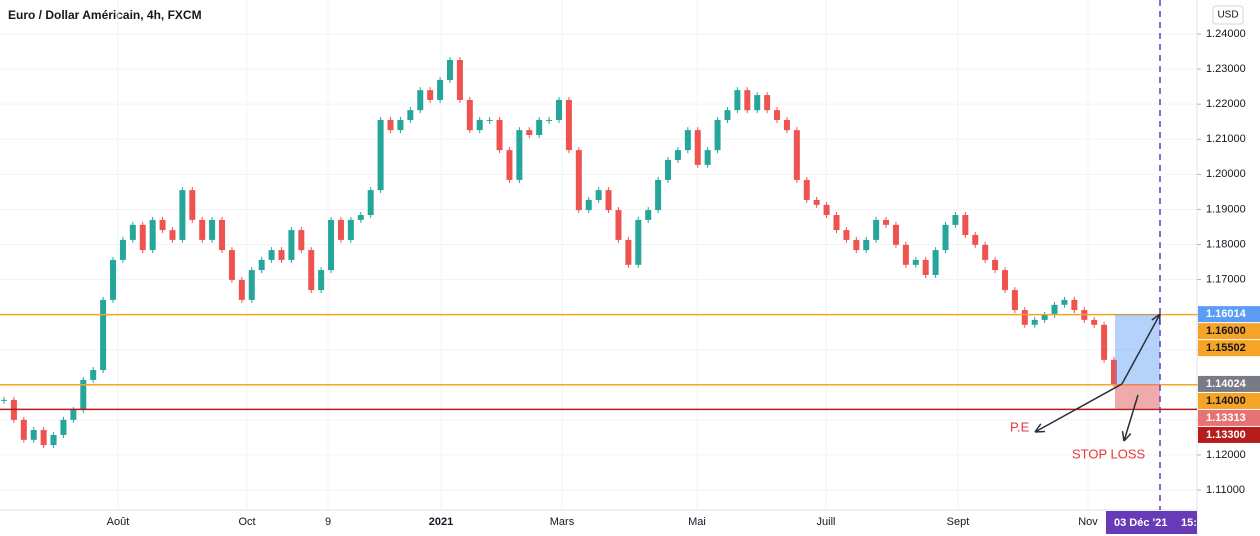 The height and width of the screenshot is (536, 1260). What do you see at coordinates (1141, 349) in the screenshot?
I see `target-arrow` at bounding box center [1141, 349].